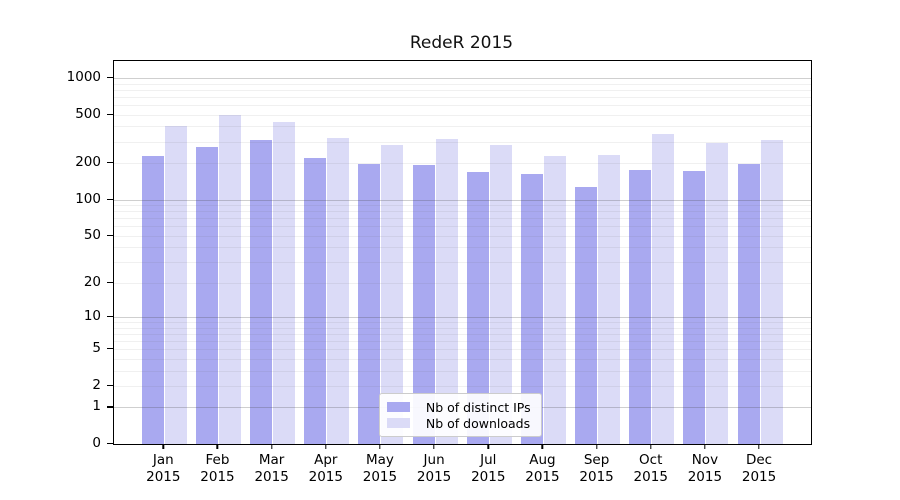 This screenshot has height=500, width=900. Describe the element at coordinates (88, 162) in the screenshot. I see `y-tick-label: 200` at that location.